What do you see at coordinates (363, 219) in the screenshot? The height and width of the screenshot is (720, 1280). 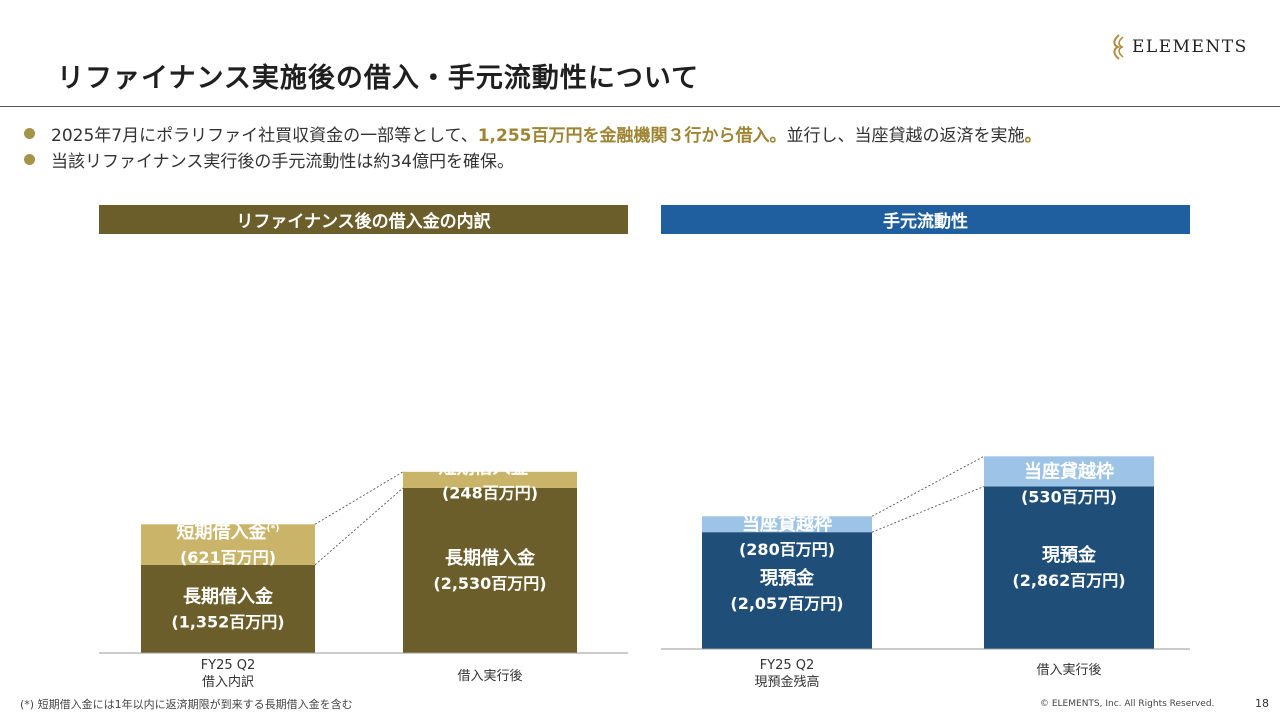 I see `borrowings-chart-header: リファイナンス後の借入金の内訳` at bounding box center [363, 219].